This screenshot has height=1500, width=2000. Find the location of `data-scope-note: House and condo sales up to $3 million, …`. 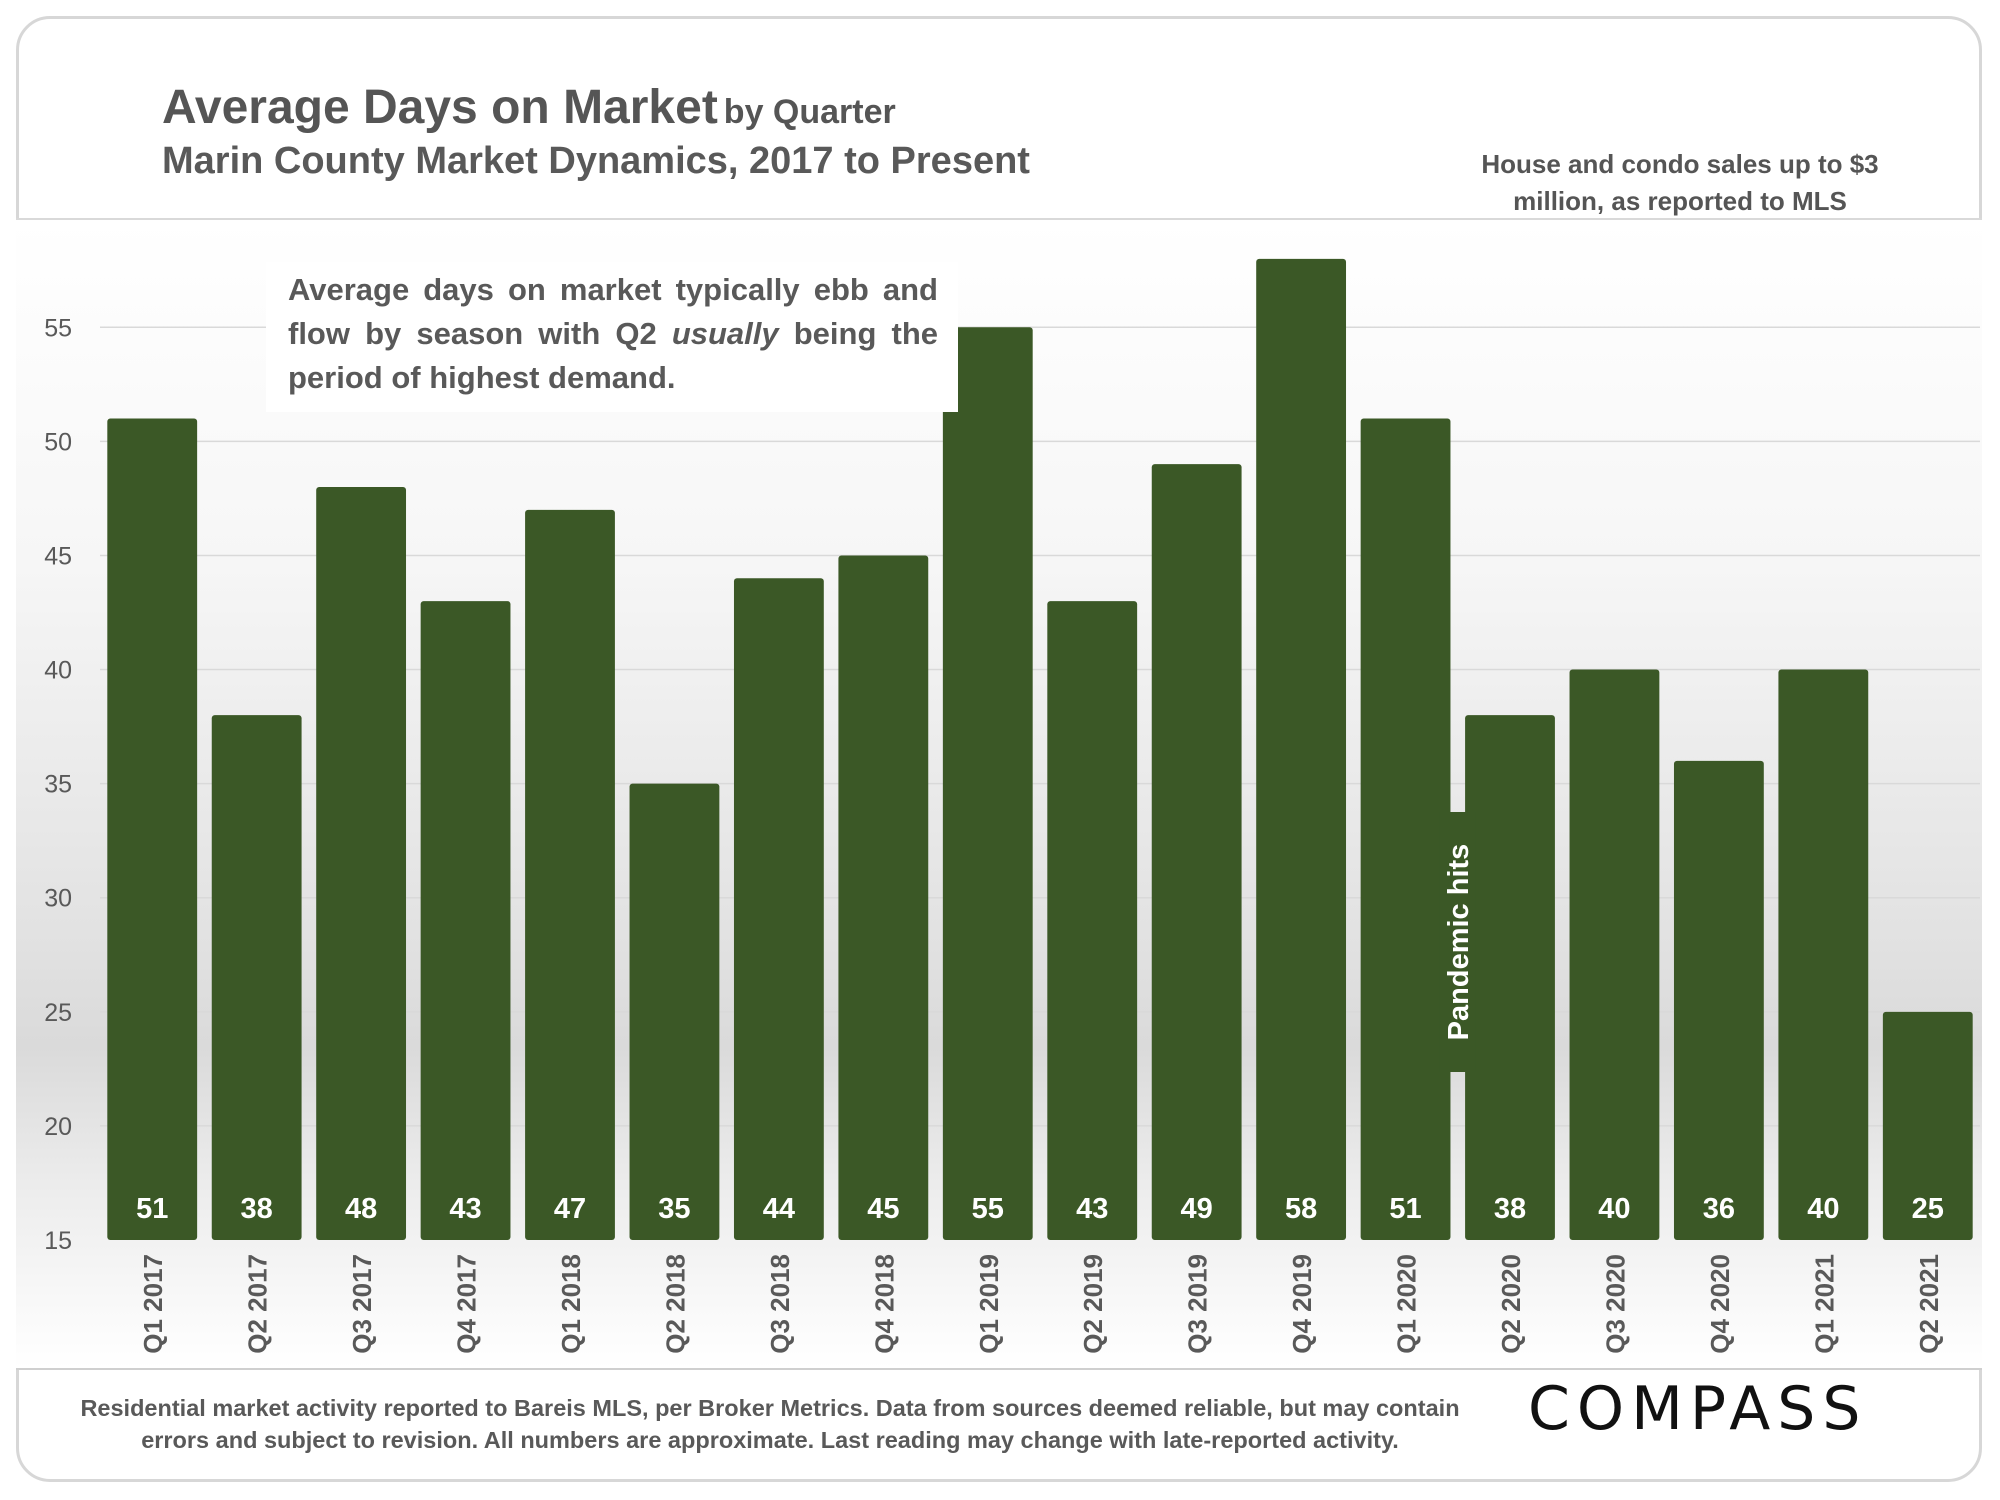

data-scope-note: House and condo sales up to $3 million, … is located at coordinates (1680, 182).